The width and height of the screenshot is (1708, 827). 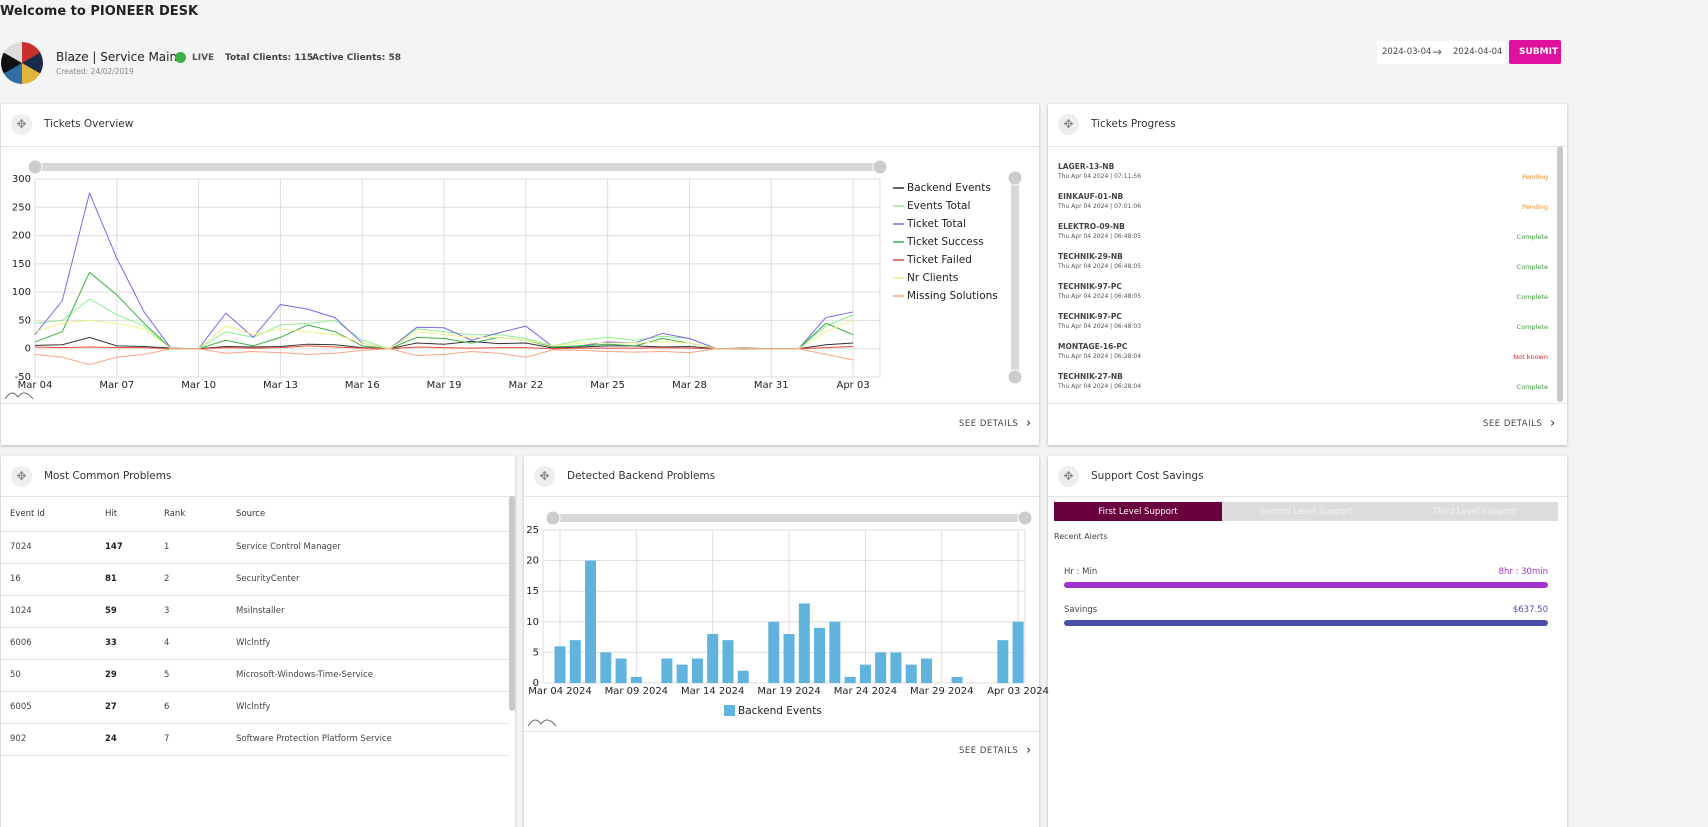 I want to click on ticket-name: TECHNIK-27-NB, so click(x=1090, y=376).